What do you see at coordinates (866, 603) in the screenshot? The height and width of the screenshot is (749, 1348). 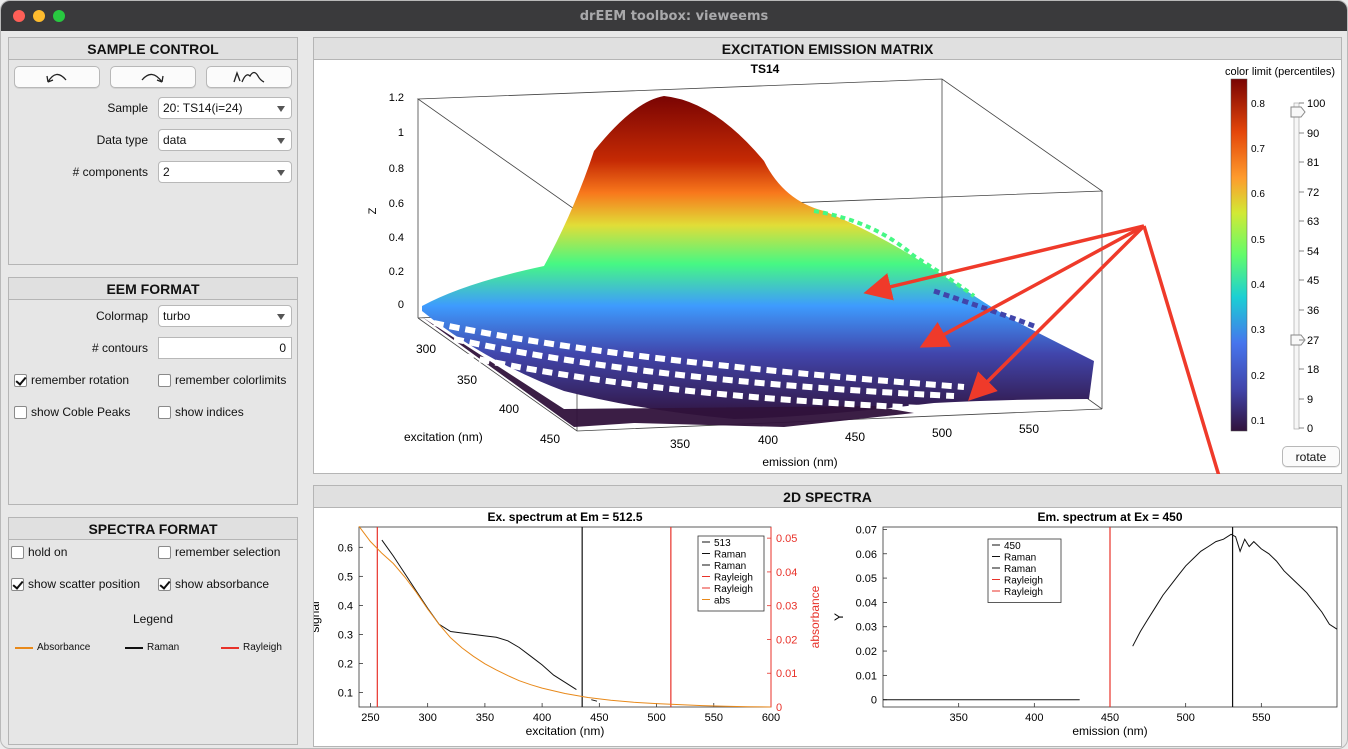 I see `y-tick-label: 0.04` at bounding box center [866, 603].